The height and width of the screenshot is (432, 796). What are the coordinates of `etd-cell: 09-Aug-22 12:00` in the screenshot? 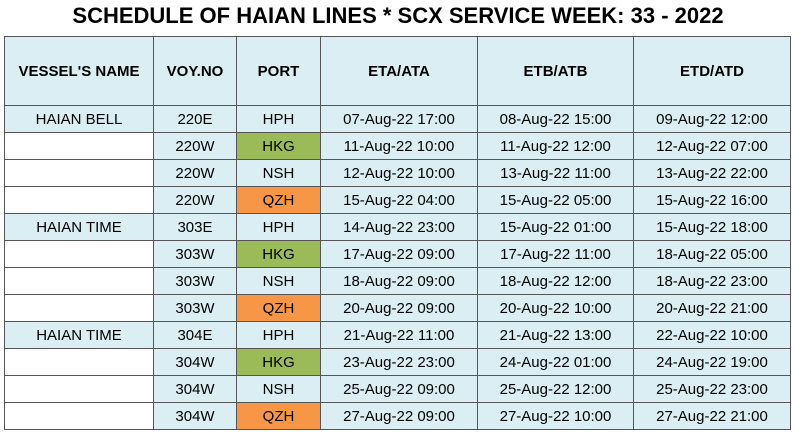 It's located at (712, 119).